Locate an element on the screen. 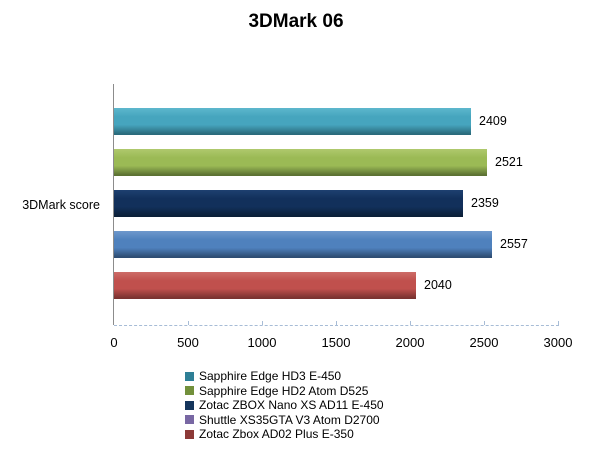  legend-item-1: Sapphire Edge HD3 E-450 is located at coordinates (284, 376).